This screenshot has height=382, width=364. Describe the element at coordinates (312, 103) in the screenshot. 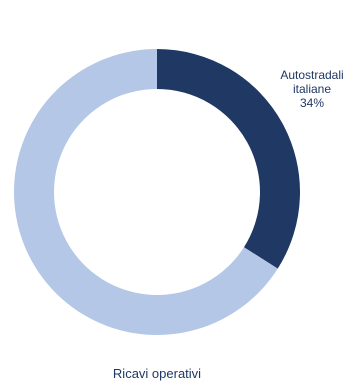

I see `slice-label-line: 34%` at that location.